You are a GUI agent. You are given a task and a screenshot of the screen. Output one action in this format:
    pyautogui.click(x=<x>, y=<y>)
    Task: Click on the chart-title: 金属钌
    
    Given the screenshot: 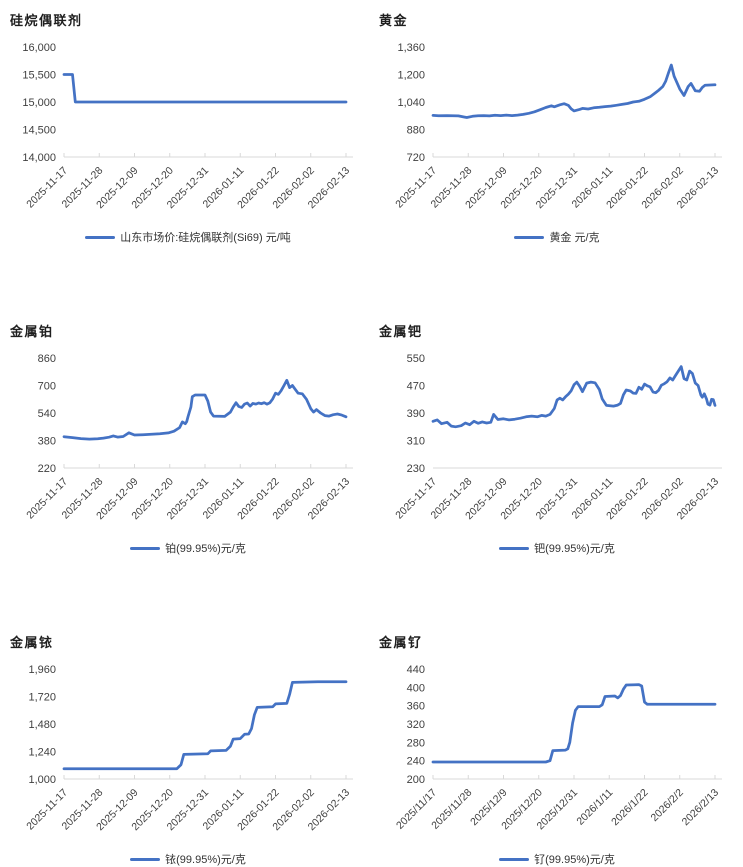 What is the action you would take?
    pyautogui.click(x=401, y=642)
    